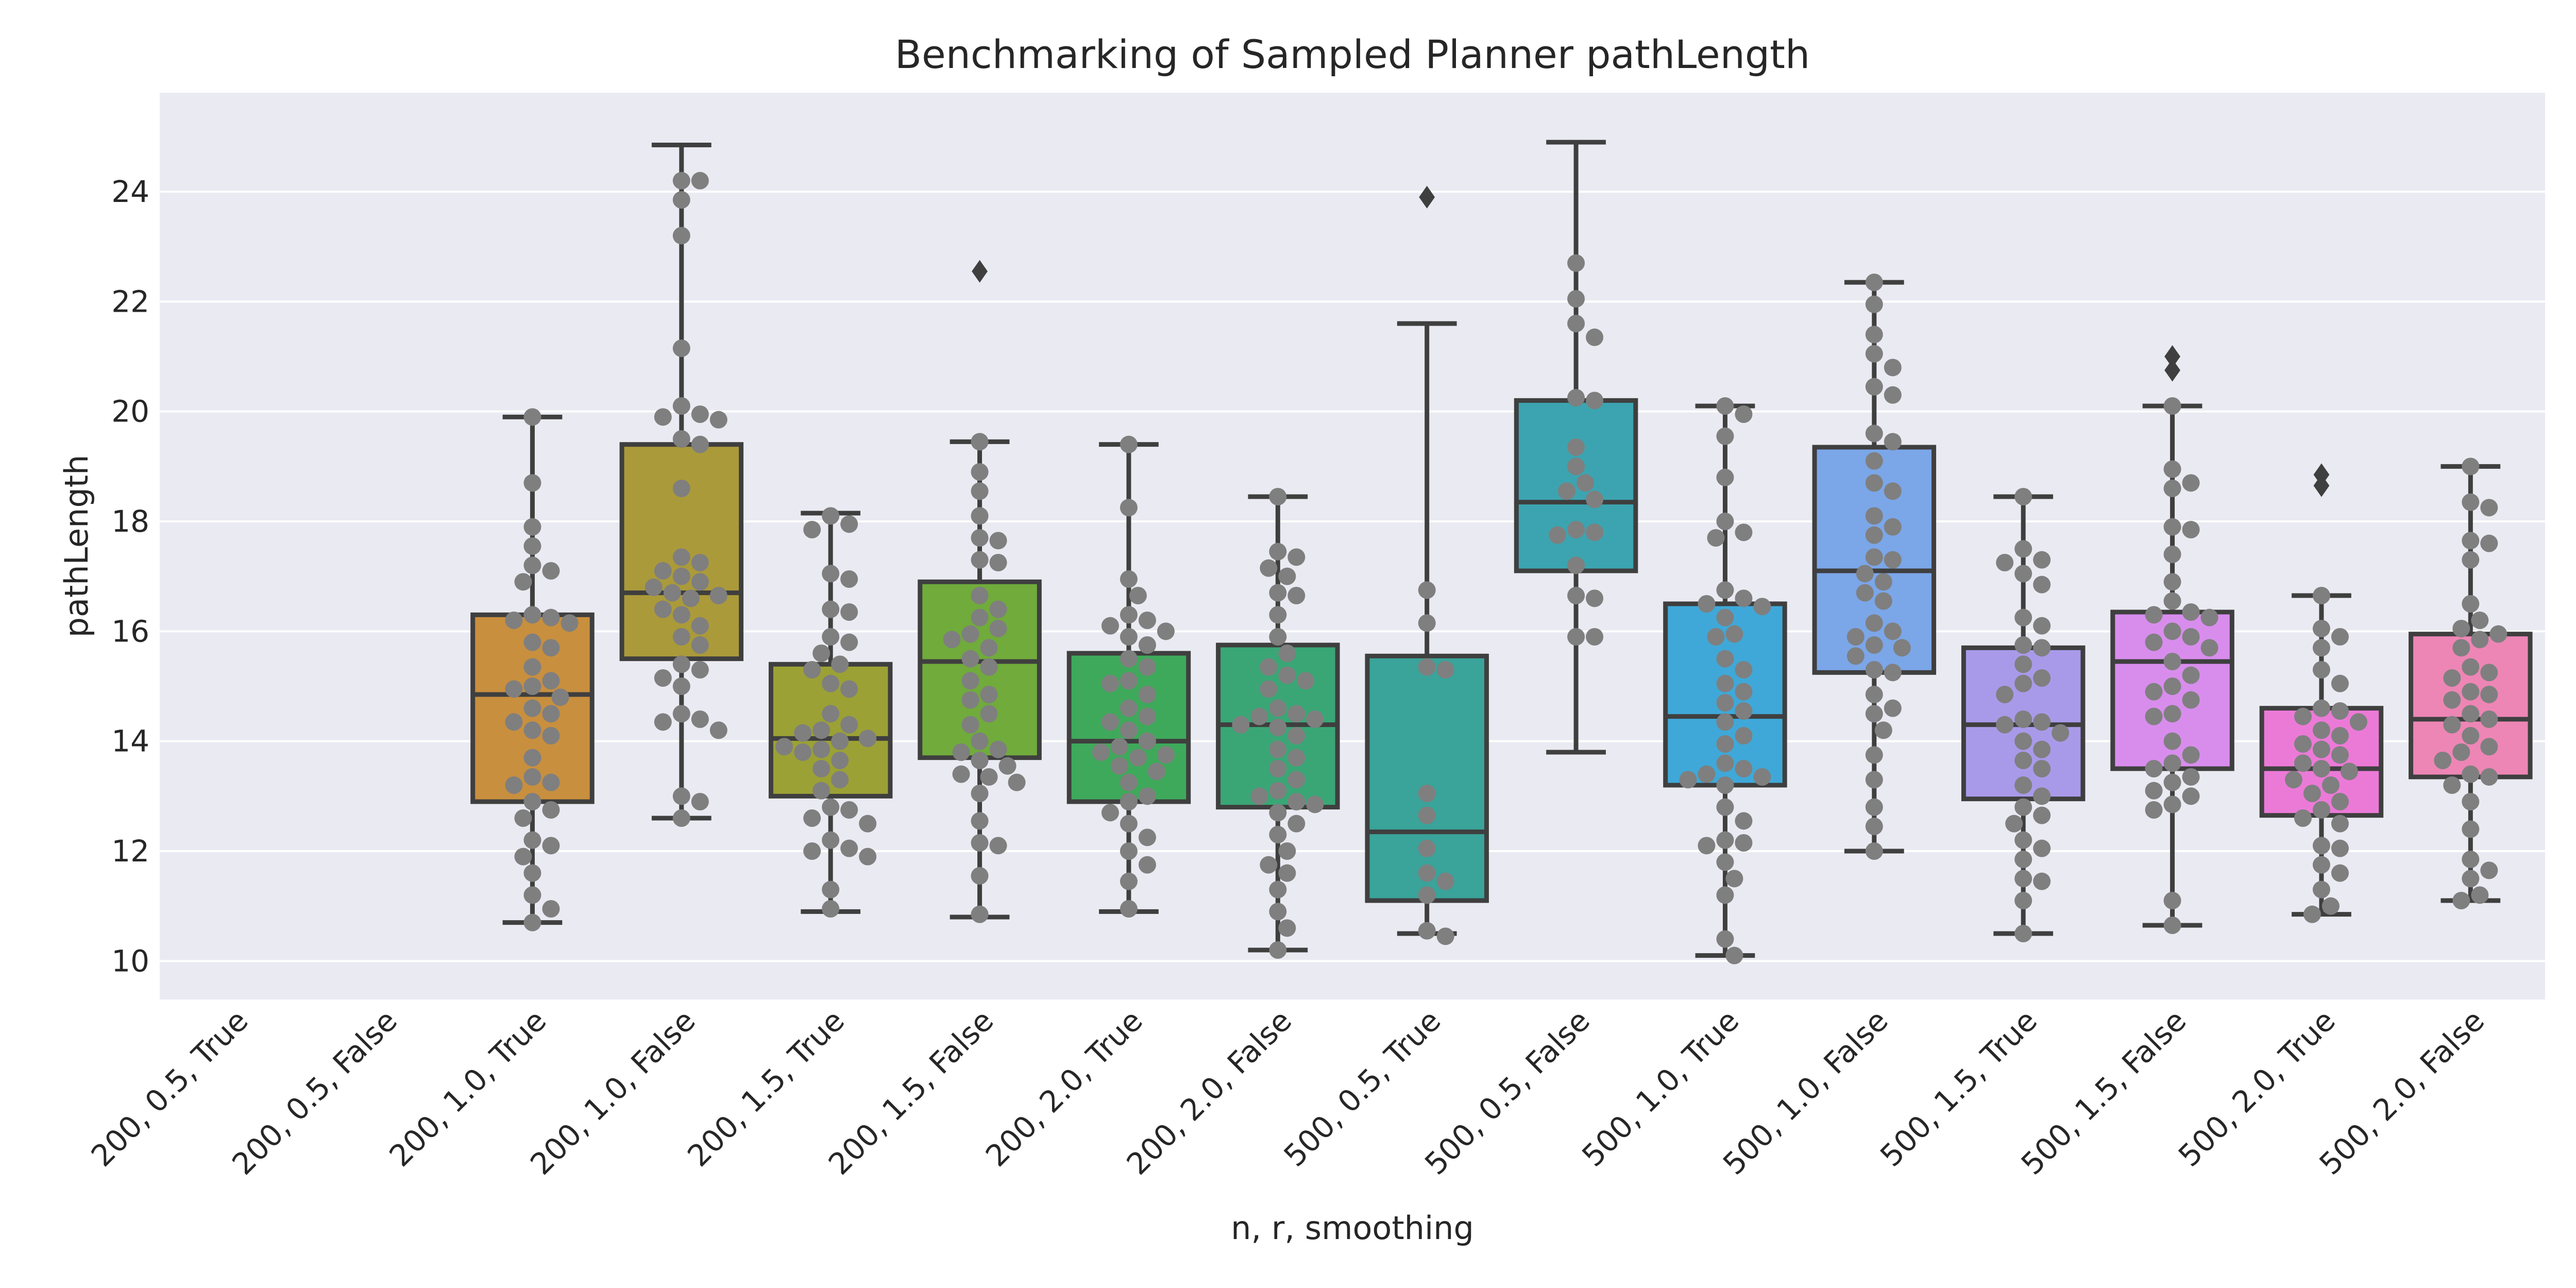  Describe the element at coordinates (130, 191) in the screenshot. I see `y-tick-label: 24` at that location.